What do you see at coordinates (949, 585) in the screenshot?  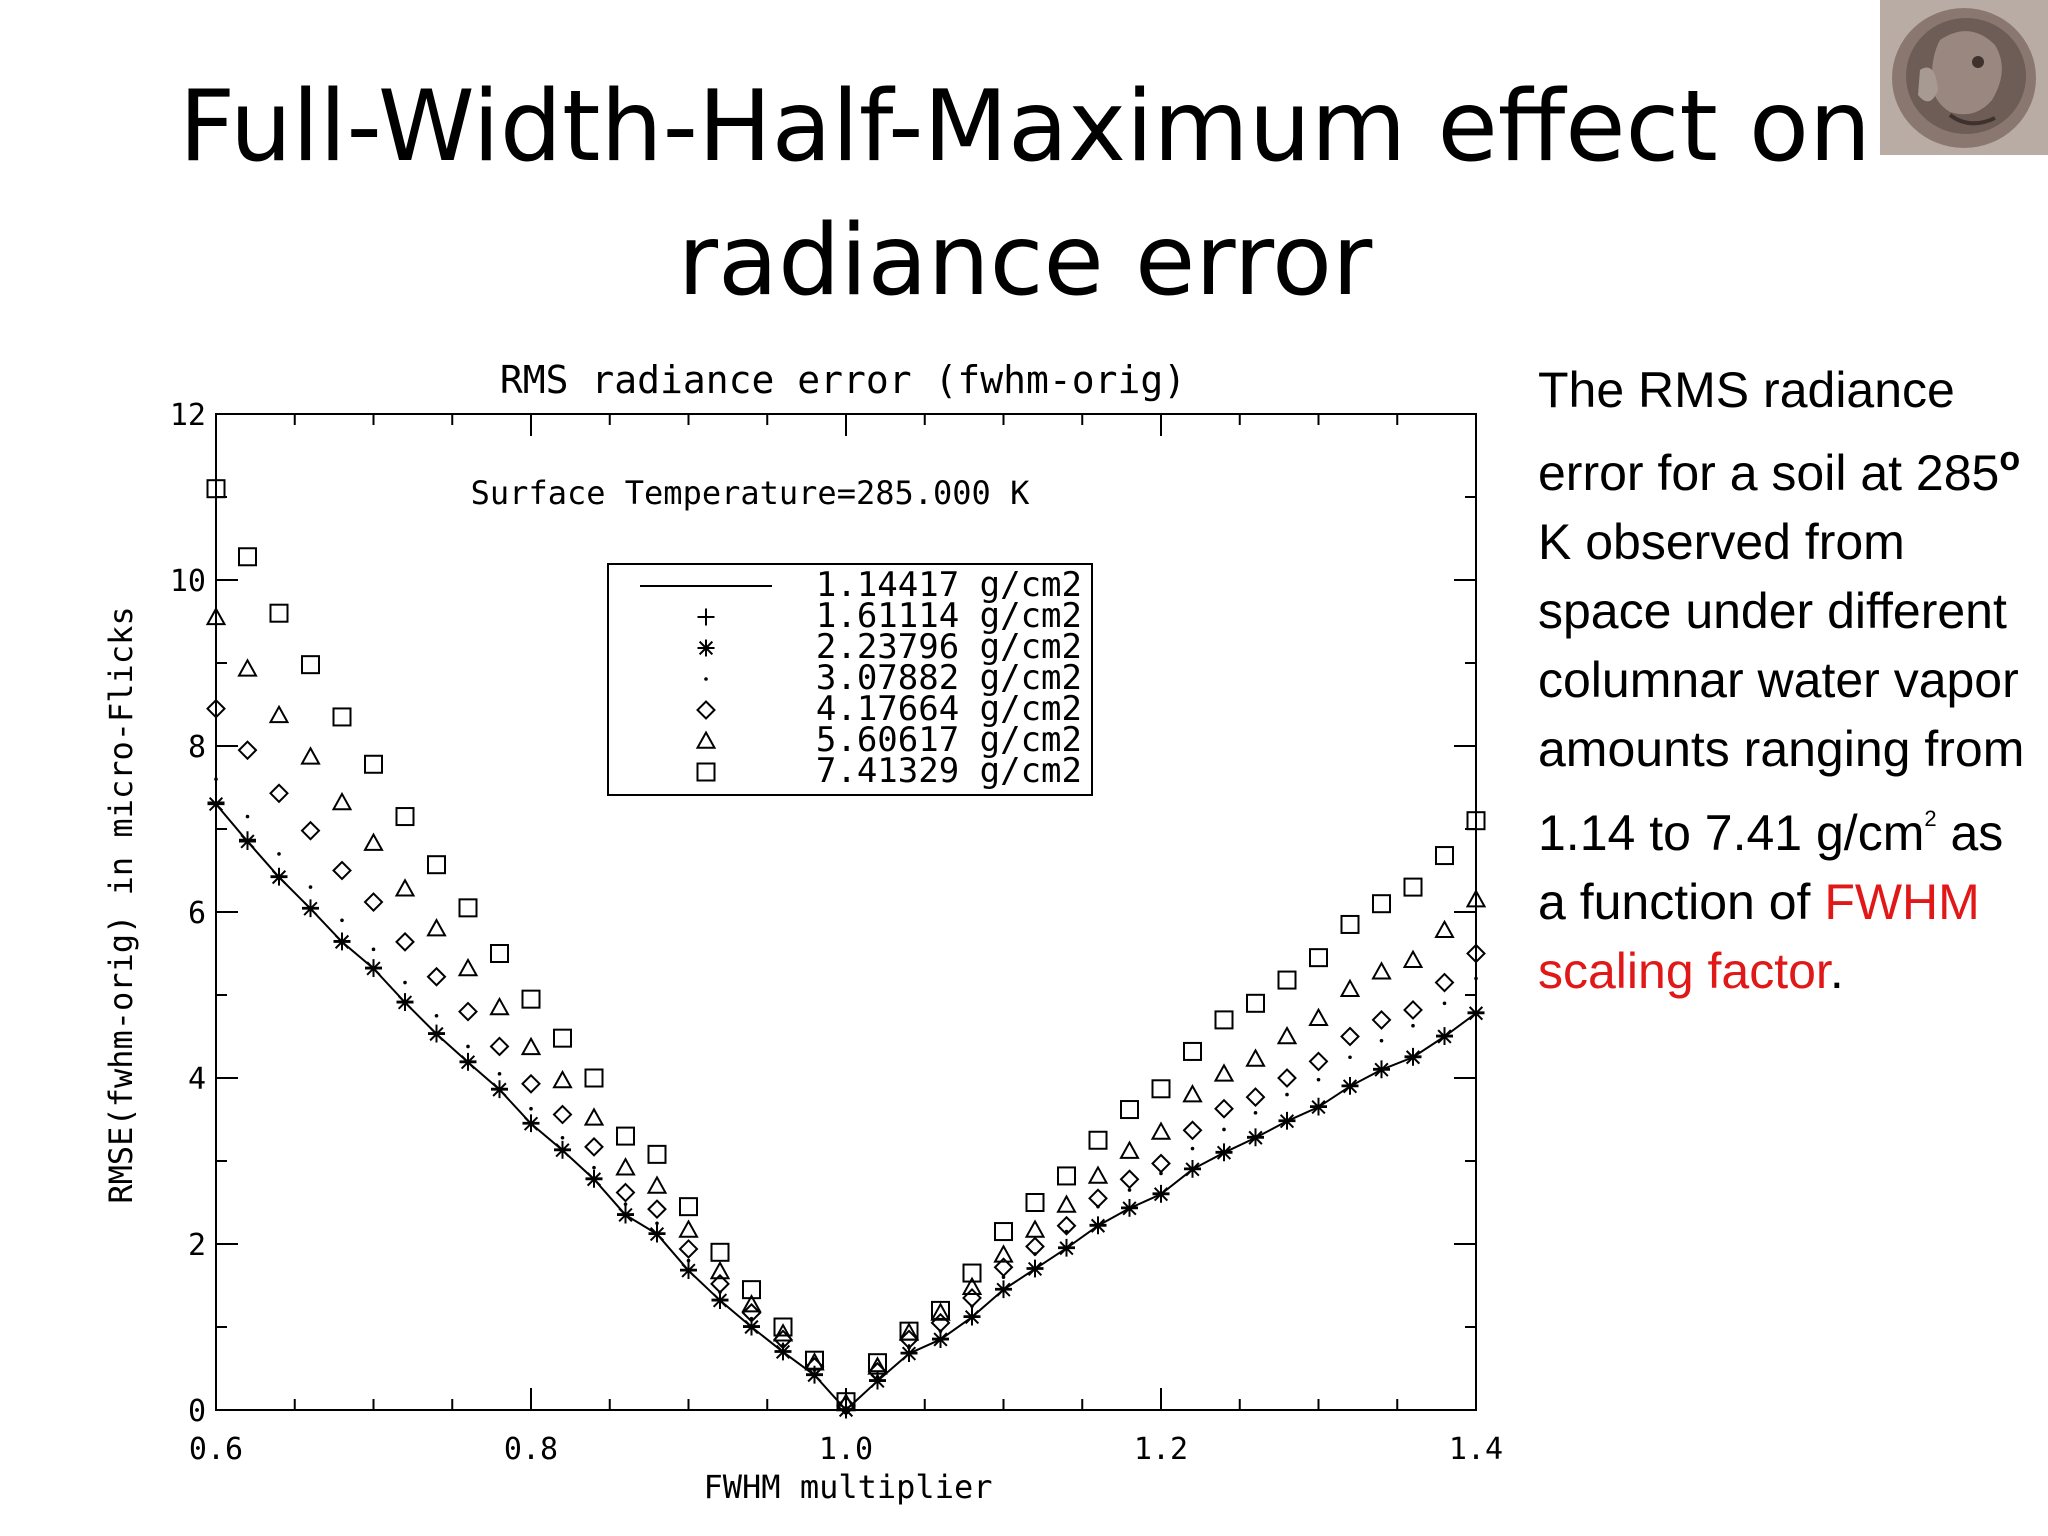 I see `legend-label: 1.14417 g/cm2` at bounding box center [949, 585].